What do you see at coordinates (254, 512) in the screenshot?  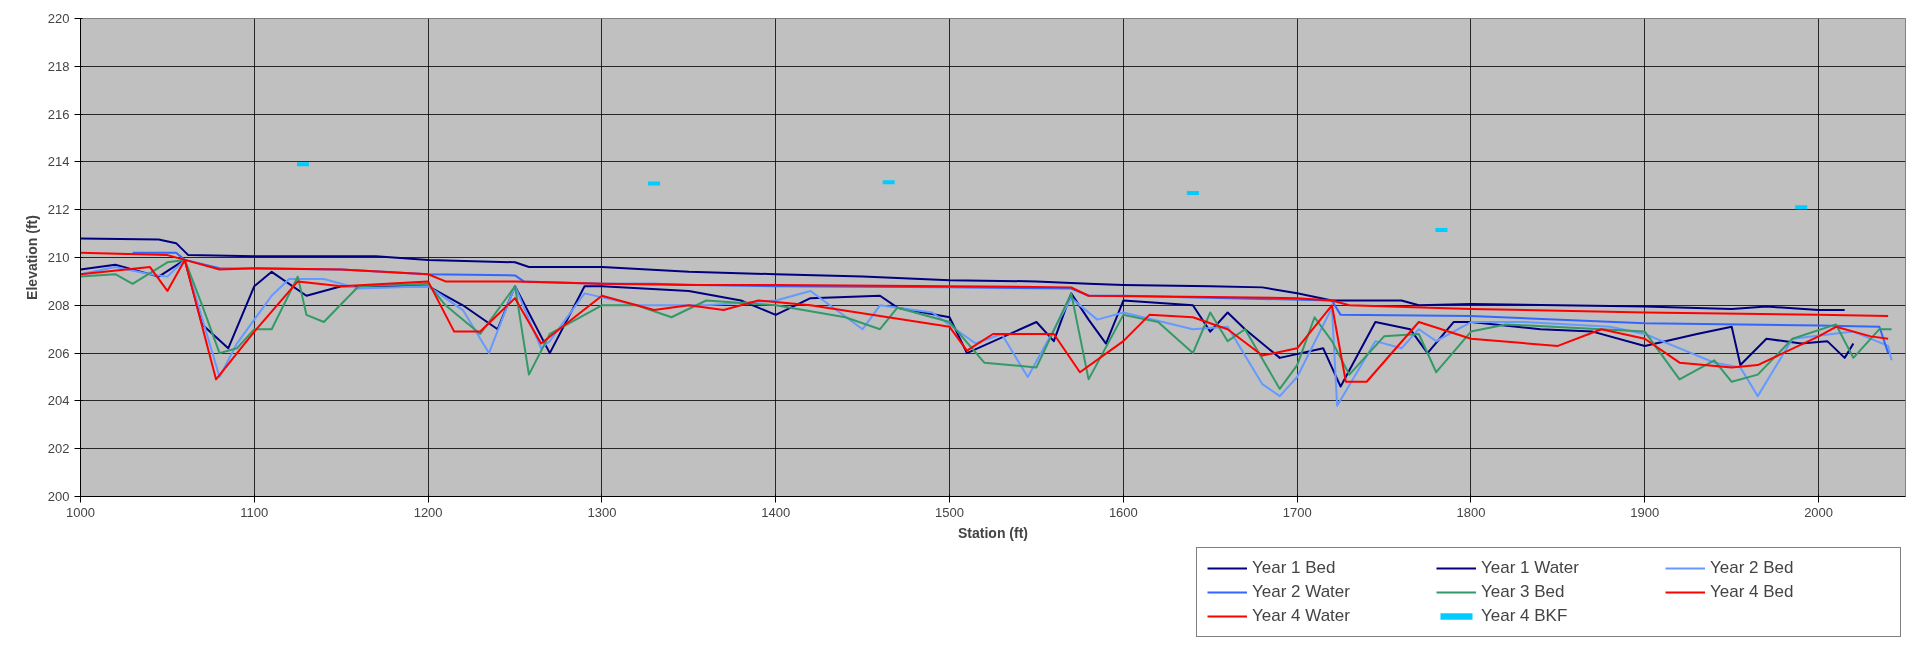 I see `x-tick-label: 1100` at bounding box center [254, 512].